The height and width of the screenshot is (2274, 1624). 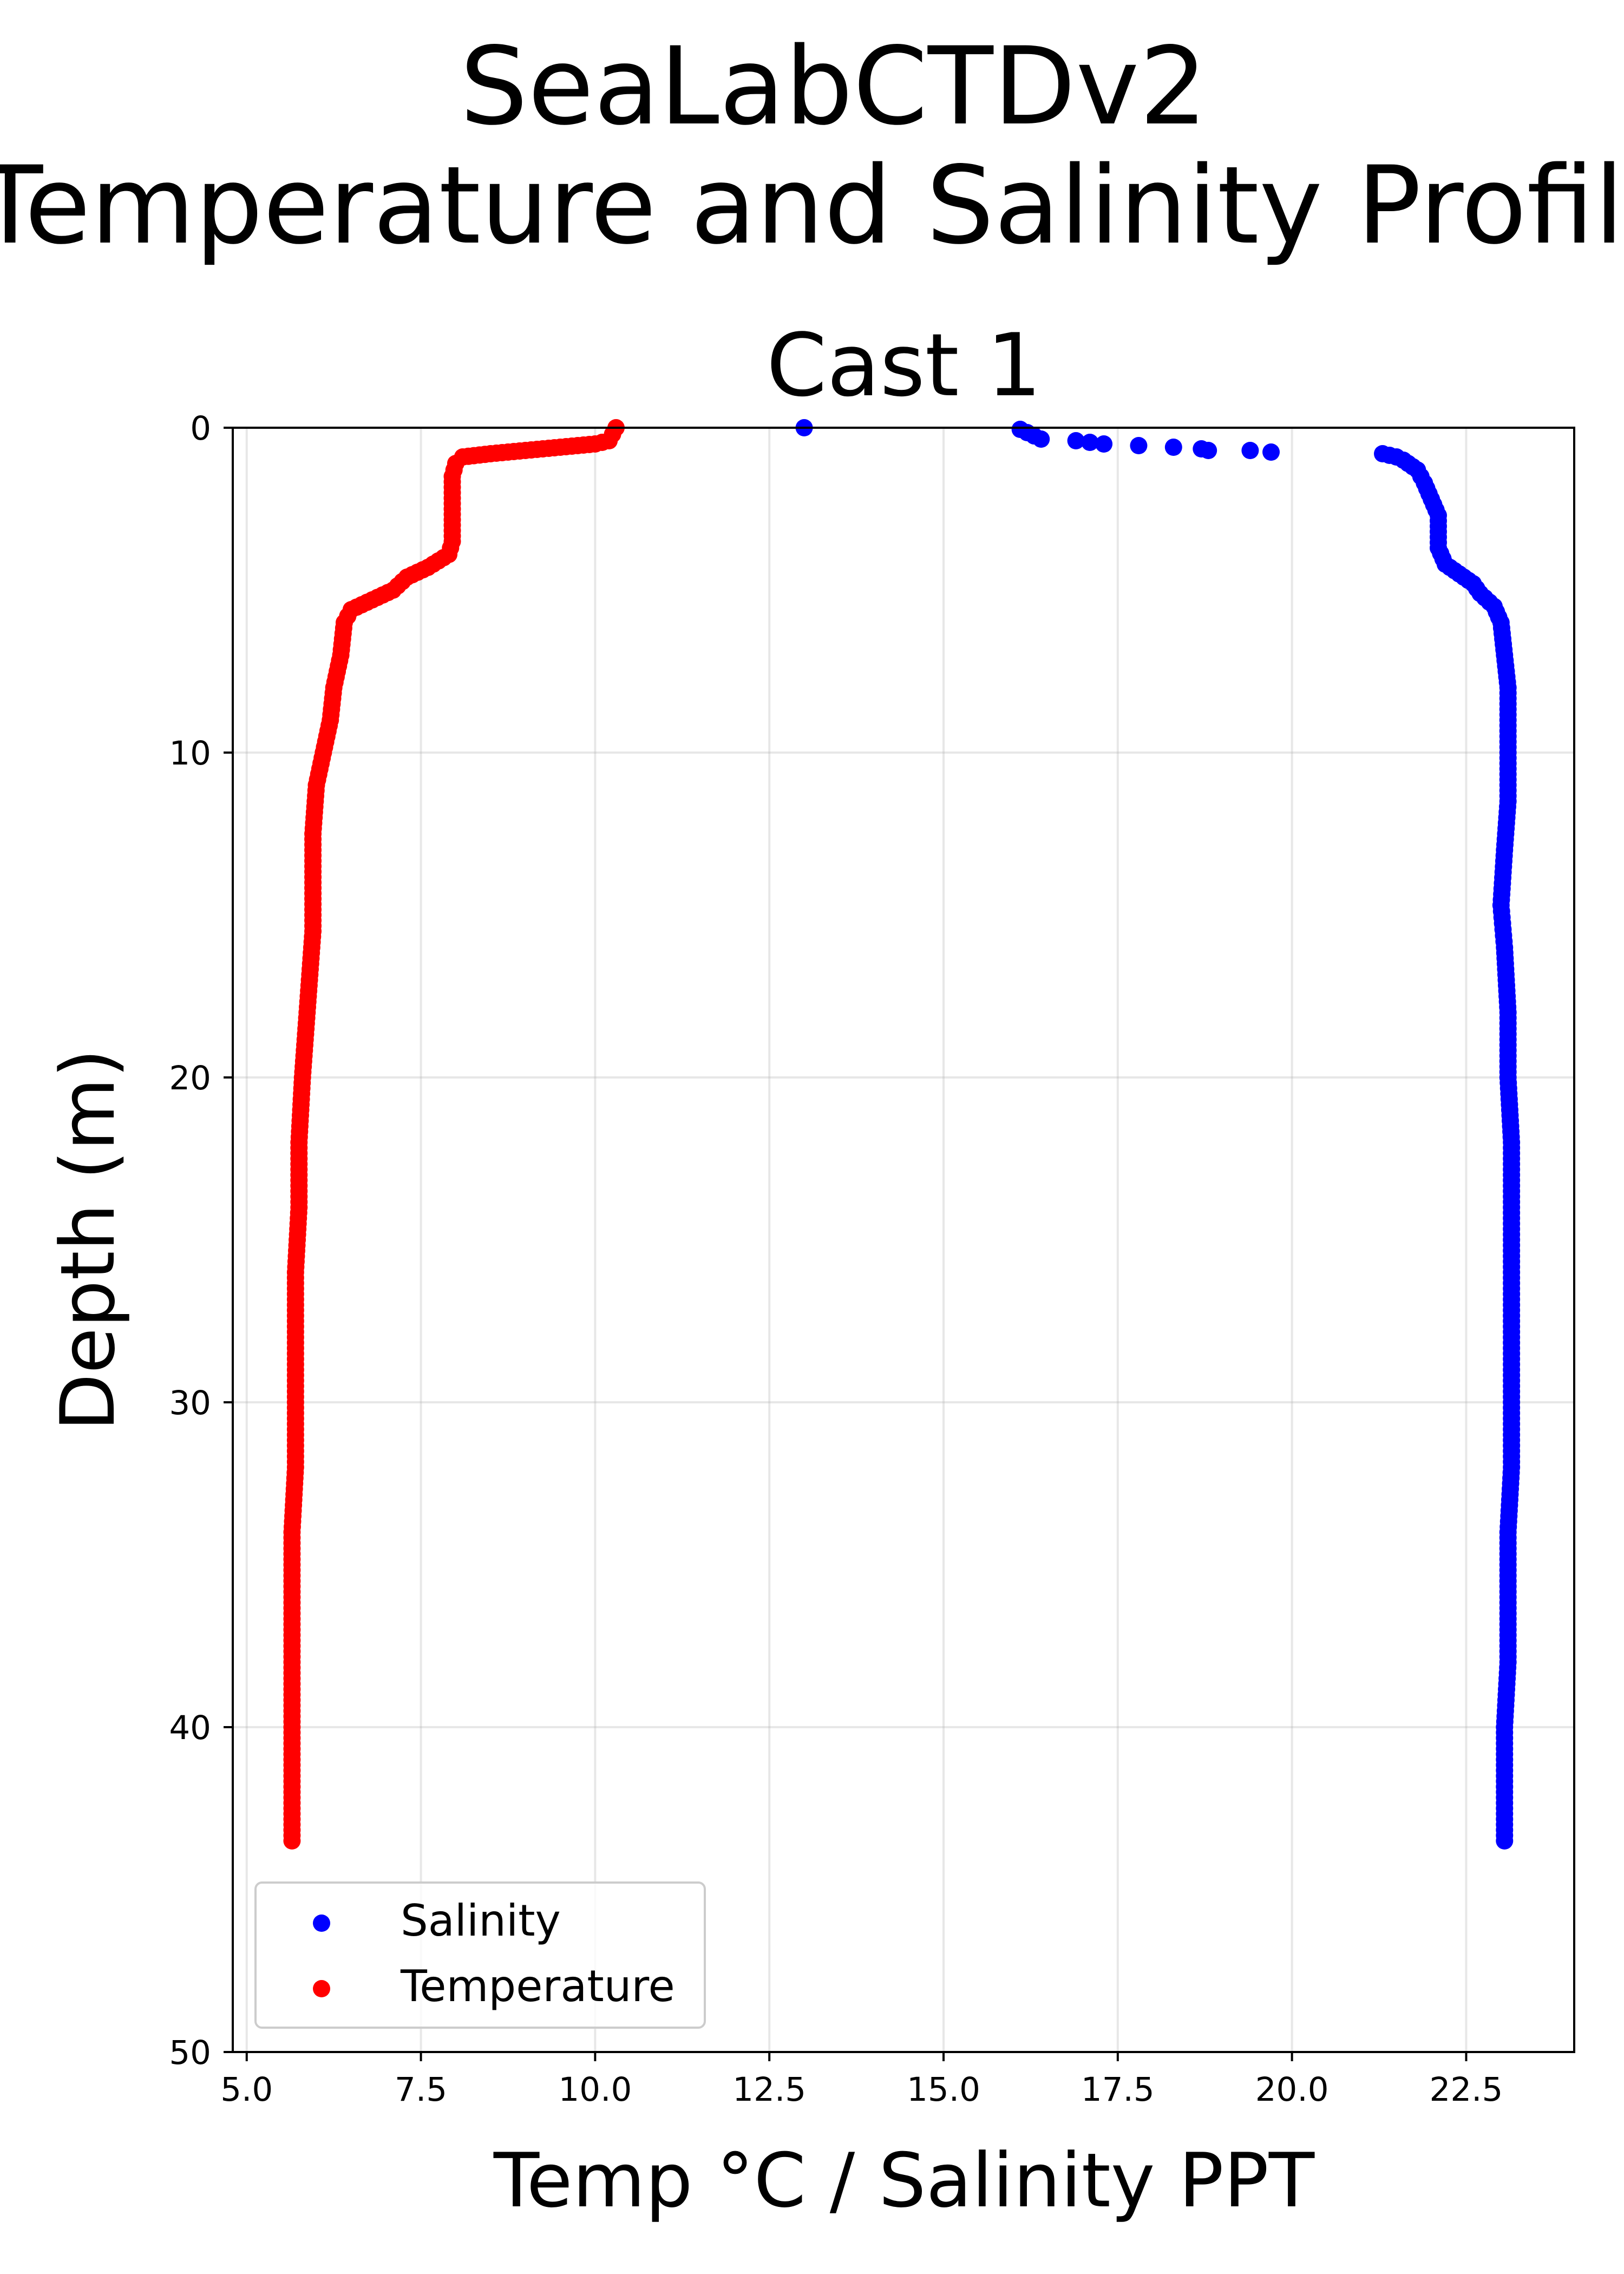 I want to click on legend-marker-temperature, so click(x=321, y=1989).